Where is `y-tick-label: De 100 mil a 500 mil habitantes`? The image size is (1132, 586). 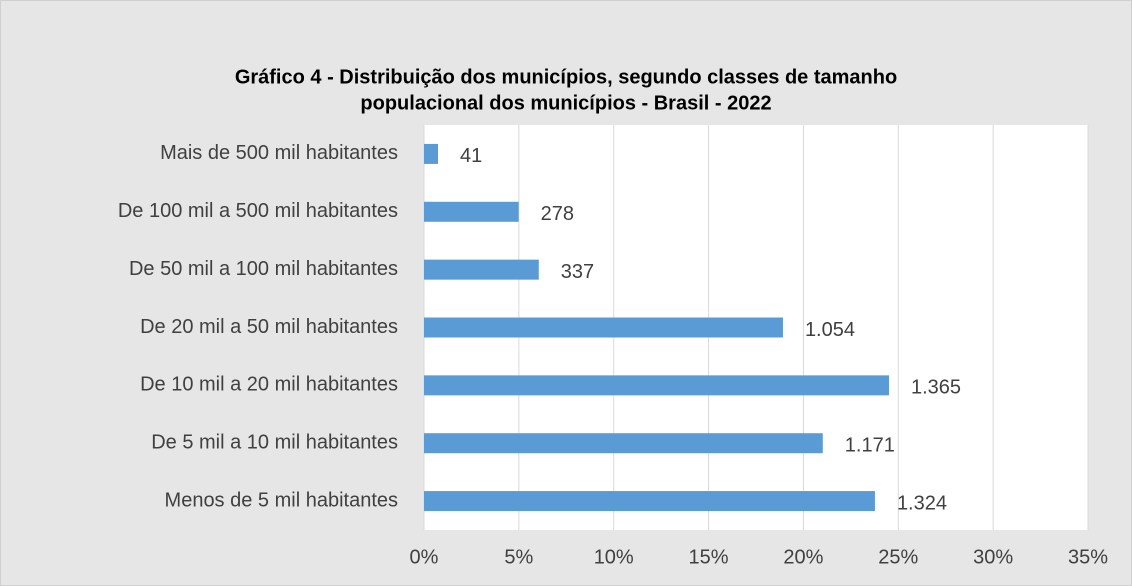 y-tick-label: De 100 mil a 500 mil habitantes is located at coordinates (258, 211).